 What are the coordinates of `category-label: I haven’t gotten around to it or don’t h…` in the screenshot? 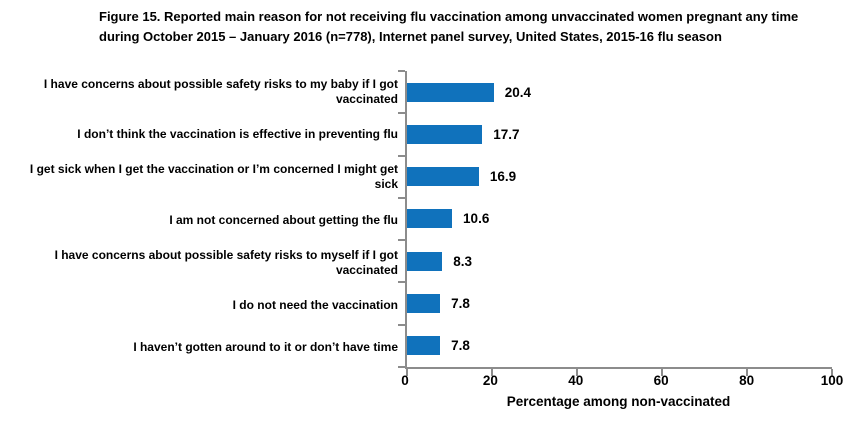 It's located at (265, 347).